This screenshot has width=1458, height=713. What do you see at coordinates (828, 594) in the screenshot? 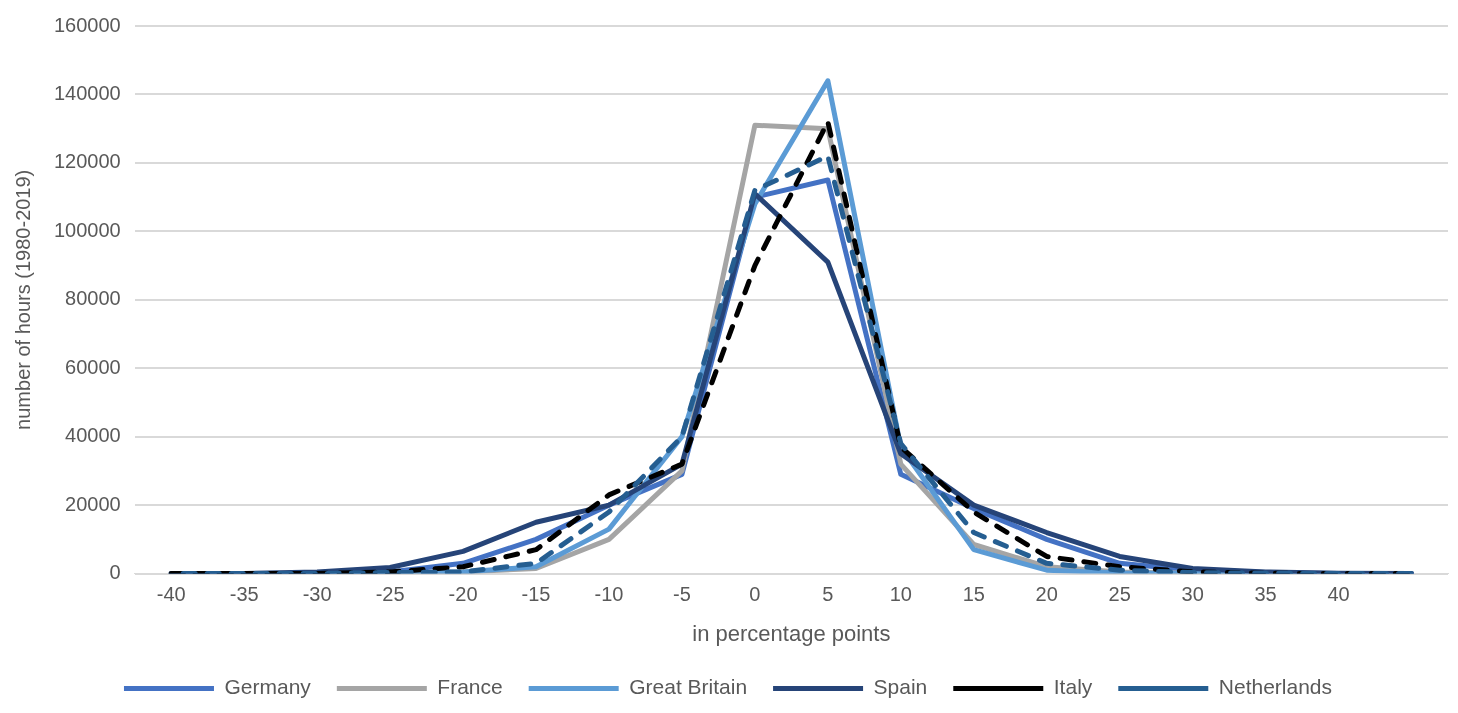
I see `x-tick-label: 5` at bounding box center [828, 594].